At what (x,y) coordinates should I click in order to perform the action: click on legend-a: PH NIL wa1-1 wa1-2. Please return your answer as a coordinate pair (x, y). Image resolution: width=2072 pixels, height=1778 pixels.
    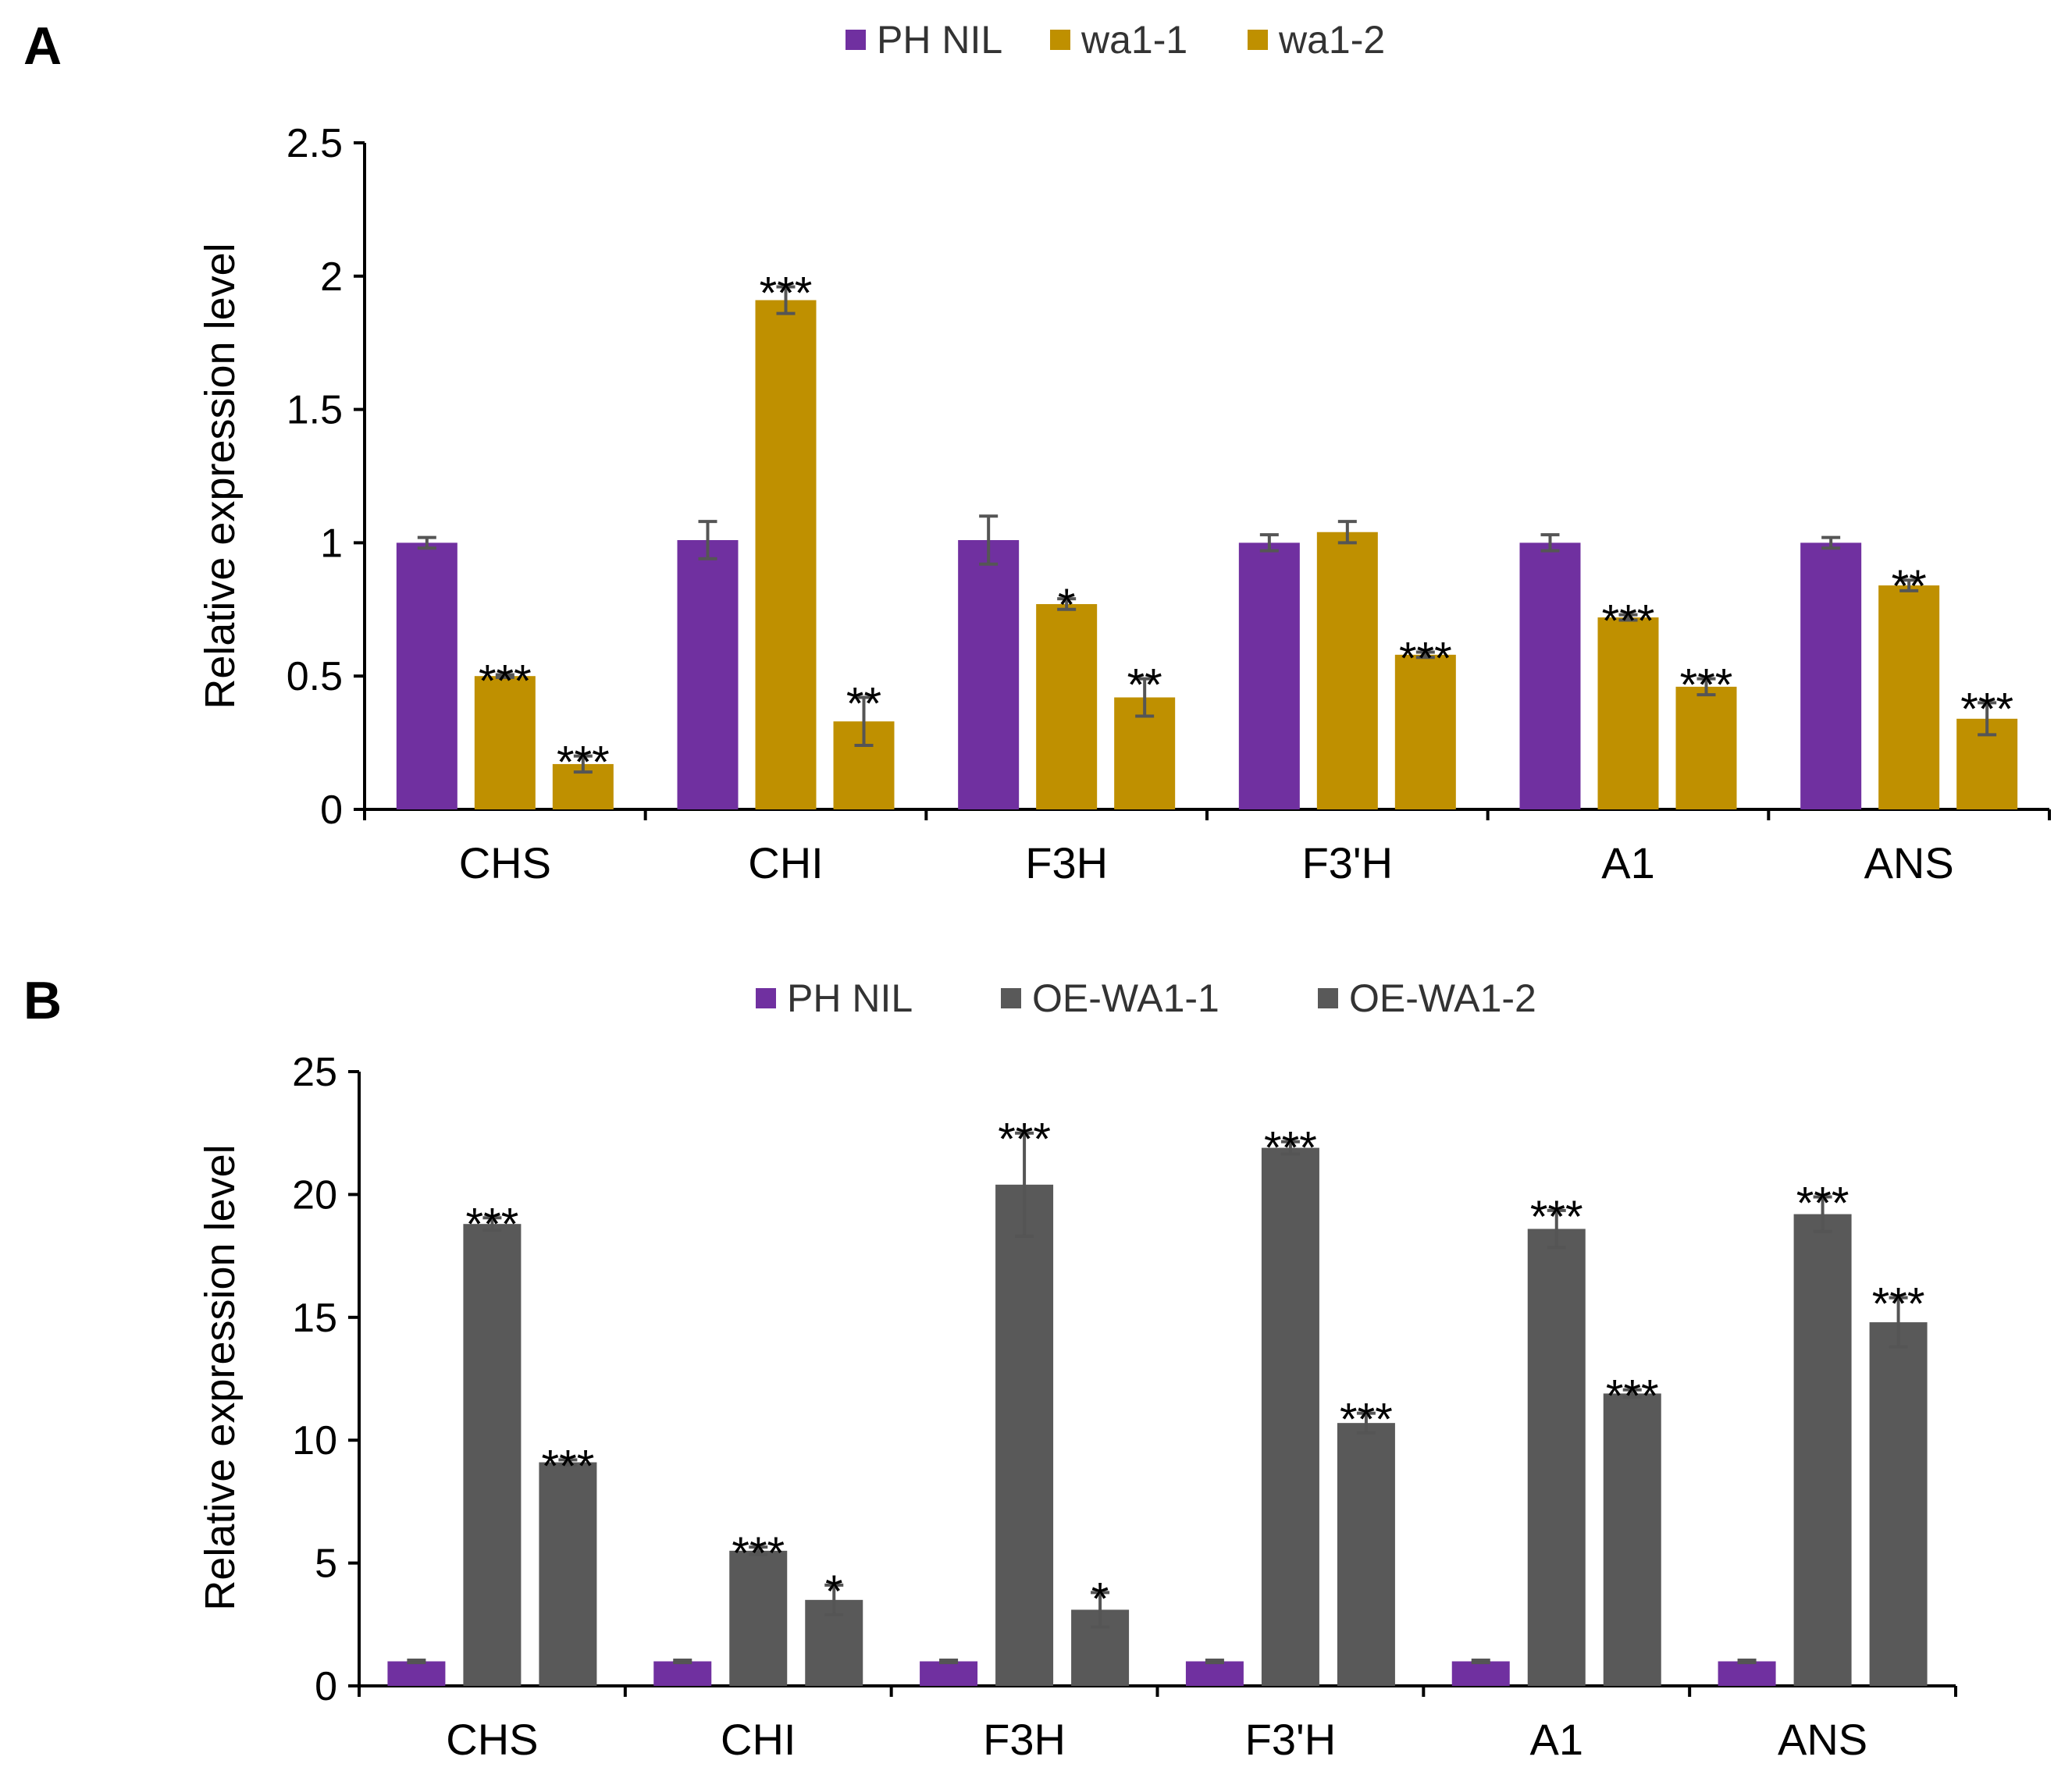
    Looking at the image, I should click on (1115, 40).